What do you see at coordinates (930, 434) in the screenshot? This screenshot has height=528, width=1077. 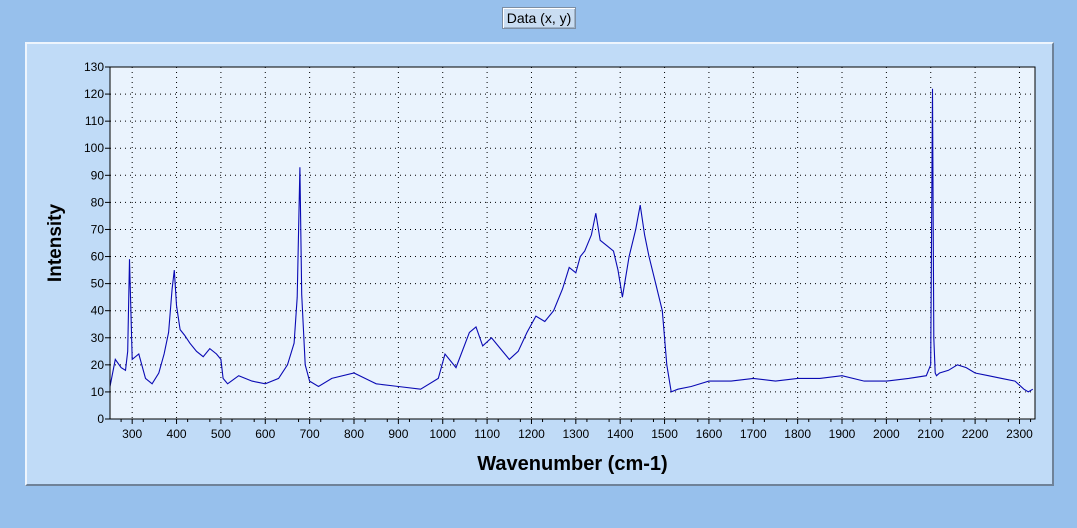 I see `x-tick-label: 2100` at bounding box center [930, 434].